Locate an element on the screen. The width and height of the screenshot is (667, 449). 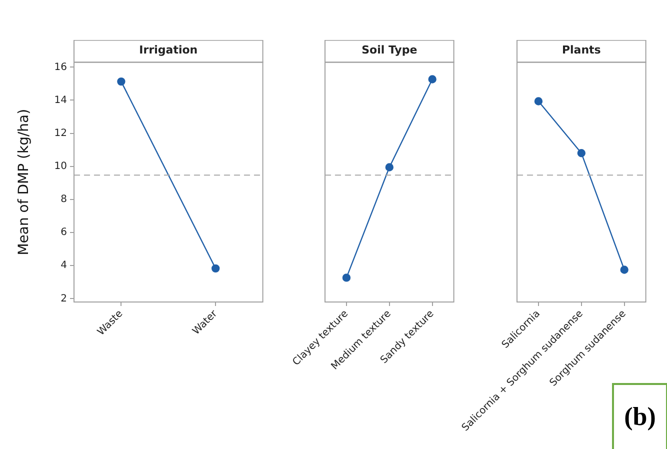
y-tick-label: 10 is located at coordinates (60, 166).